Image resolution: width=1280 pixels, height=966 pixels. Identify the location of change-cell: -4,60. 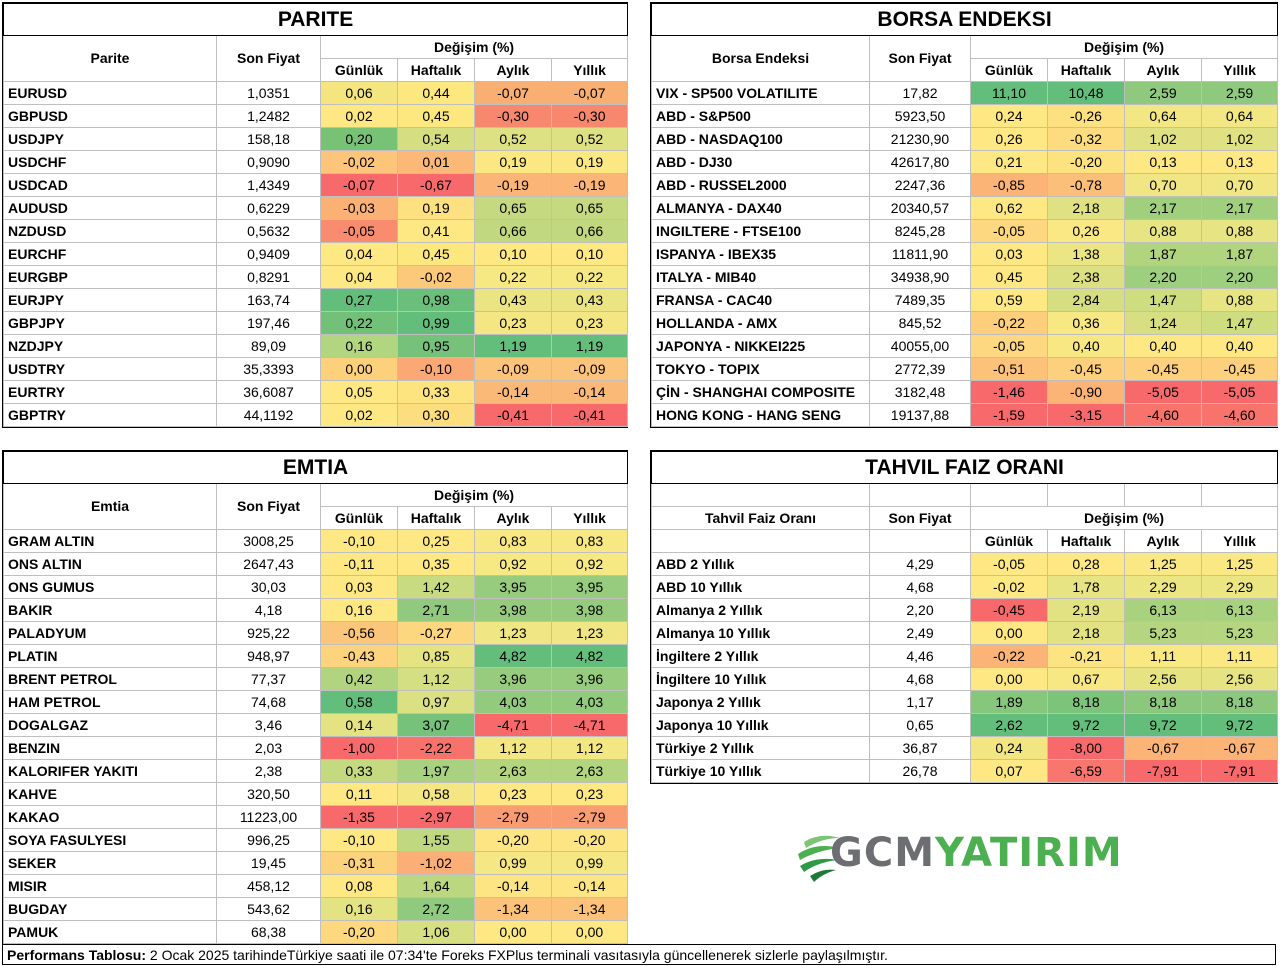
(1239, 415).